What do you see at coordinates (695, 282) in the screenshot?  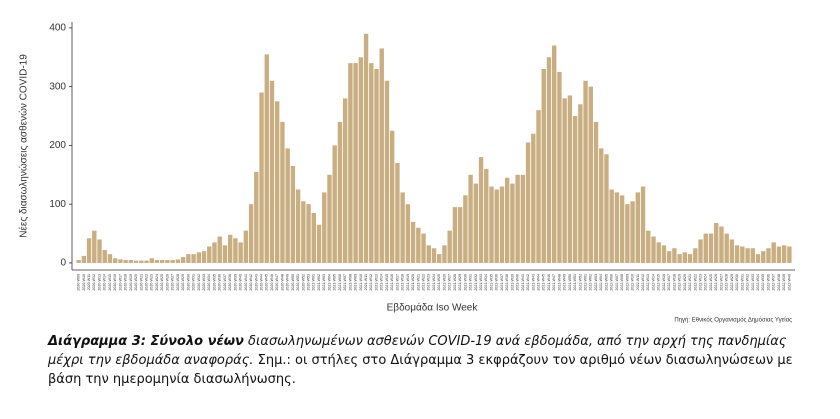 I see `x-tick-label: 2022-W22` at bounding box center [695, 282].